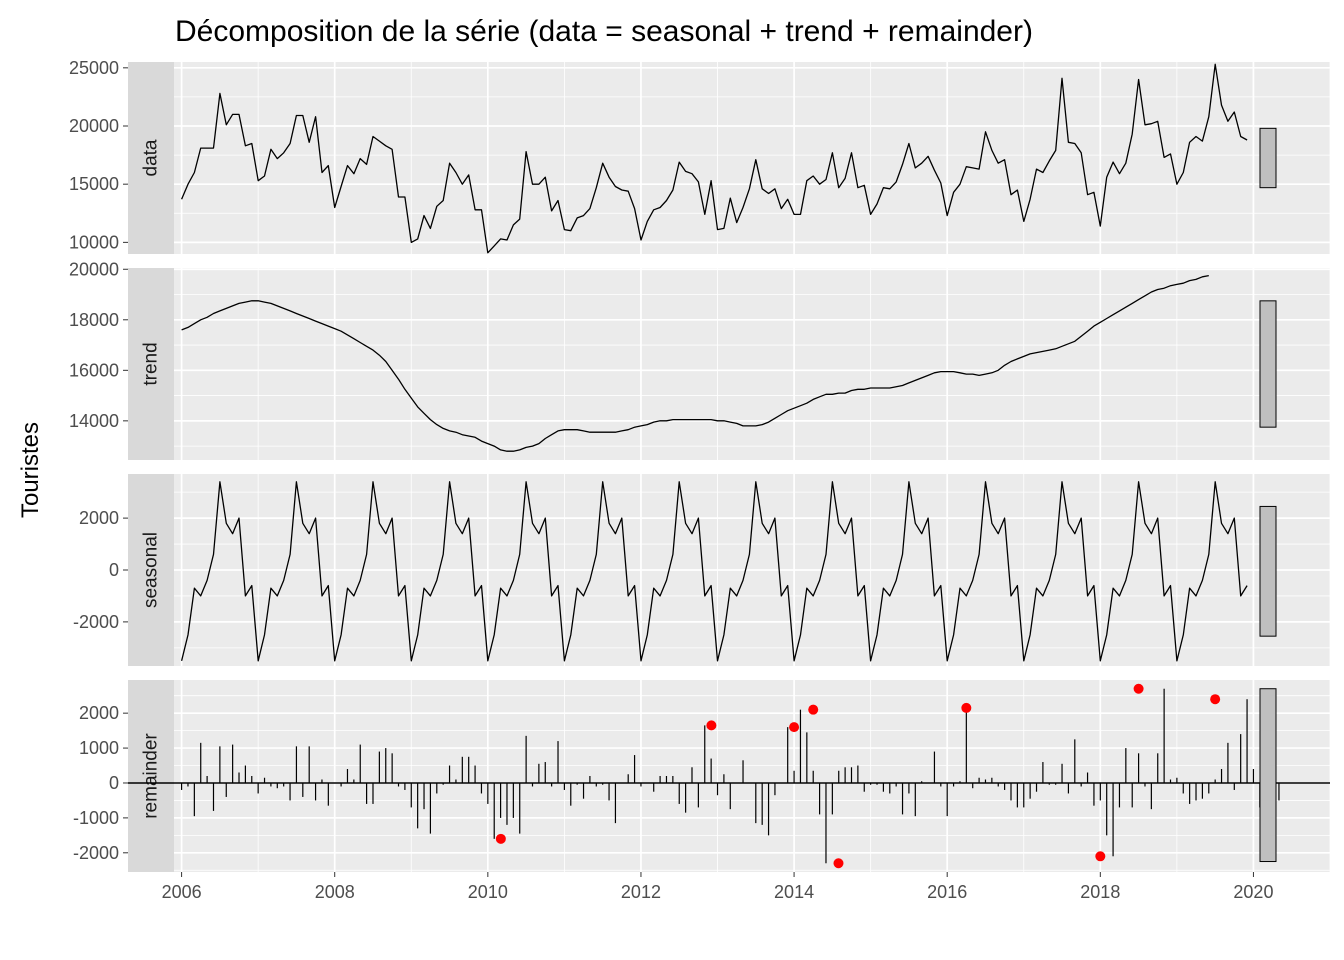 This screenshot has height=960, width=1344. Describe the element at coordinates (695, 363) in the screenshot. I see `trend-series-line` at that location.